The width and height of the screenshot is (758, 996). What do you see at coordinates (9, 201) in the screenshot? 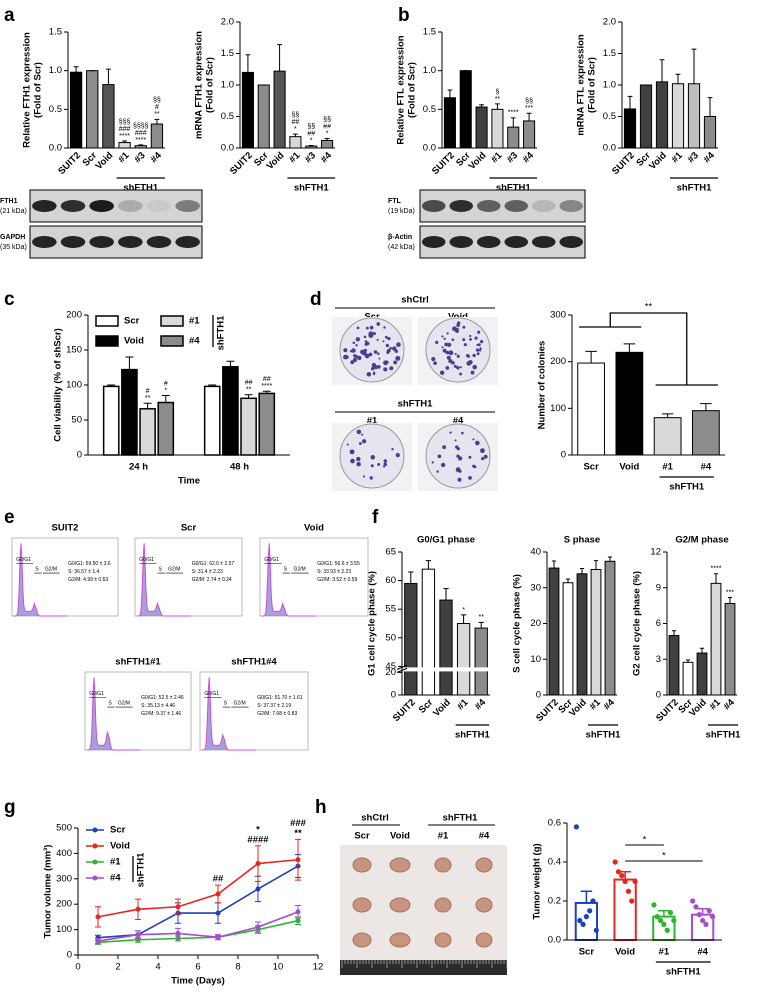
I see `blot-label: FTH1` at bounding box center [9, 201].